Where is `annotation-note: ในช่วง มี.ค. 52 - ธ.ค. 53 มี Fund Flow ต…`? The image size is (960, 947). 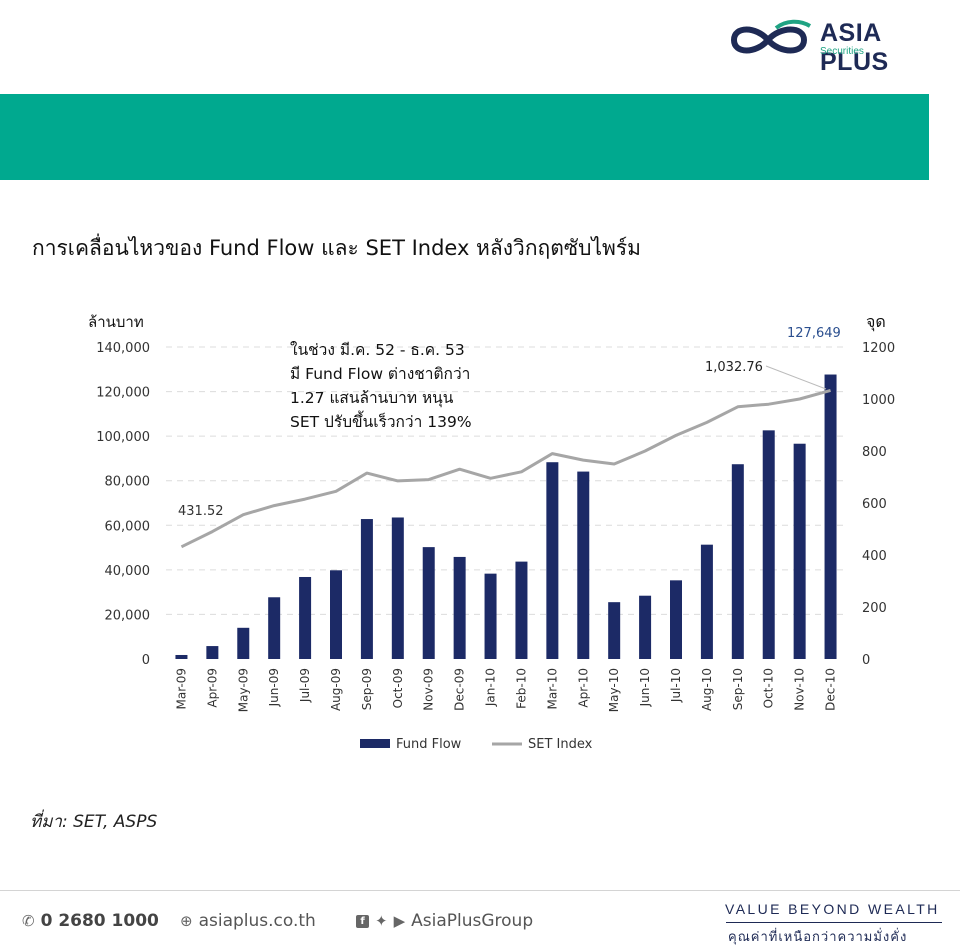 annotation-note: ในช่วง มี.ค. 52 - ธ.ค. 53 มี Fund Flow ต… is located at coordinates (382, 386).